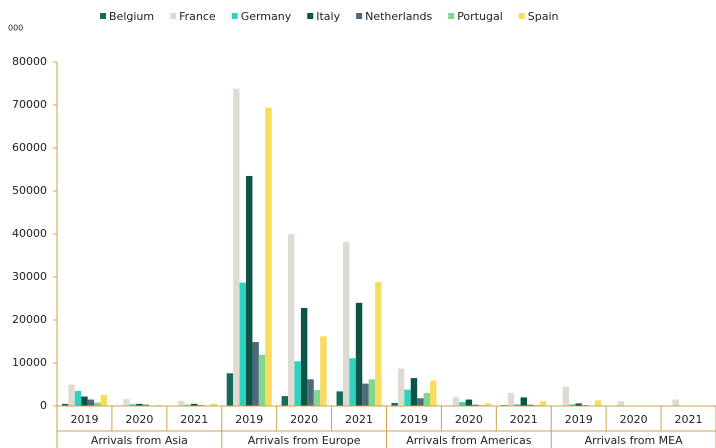 This screenshot has height=448, width=716. I want to click on y-tick-label: 70000, so click(29, 104).